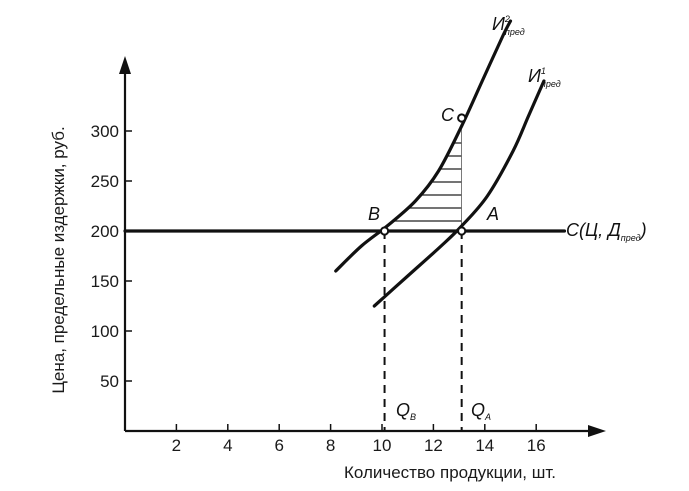 This screenshot has height=491, width=689. Describe the element at coordinates (606, 231) in the screenshot. I see `demand-label: С(Ц, Дпред)` at that location.